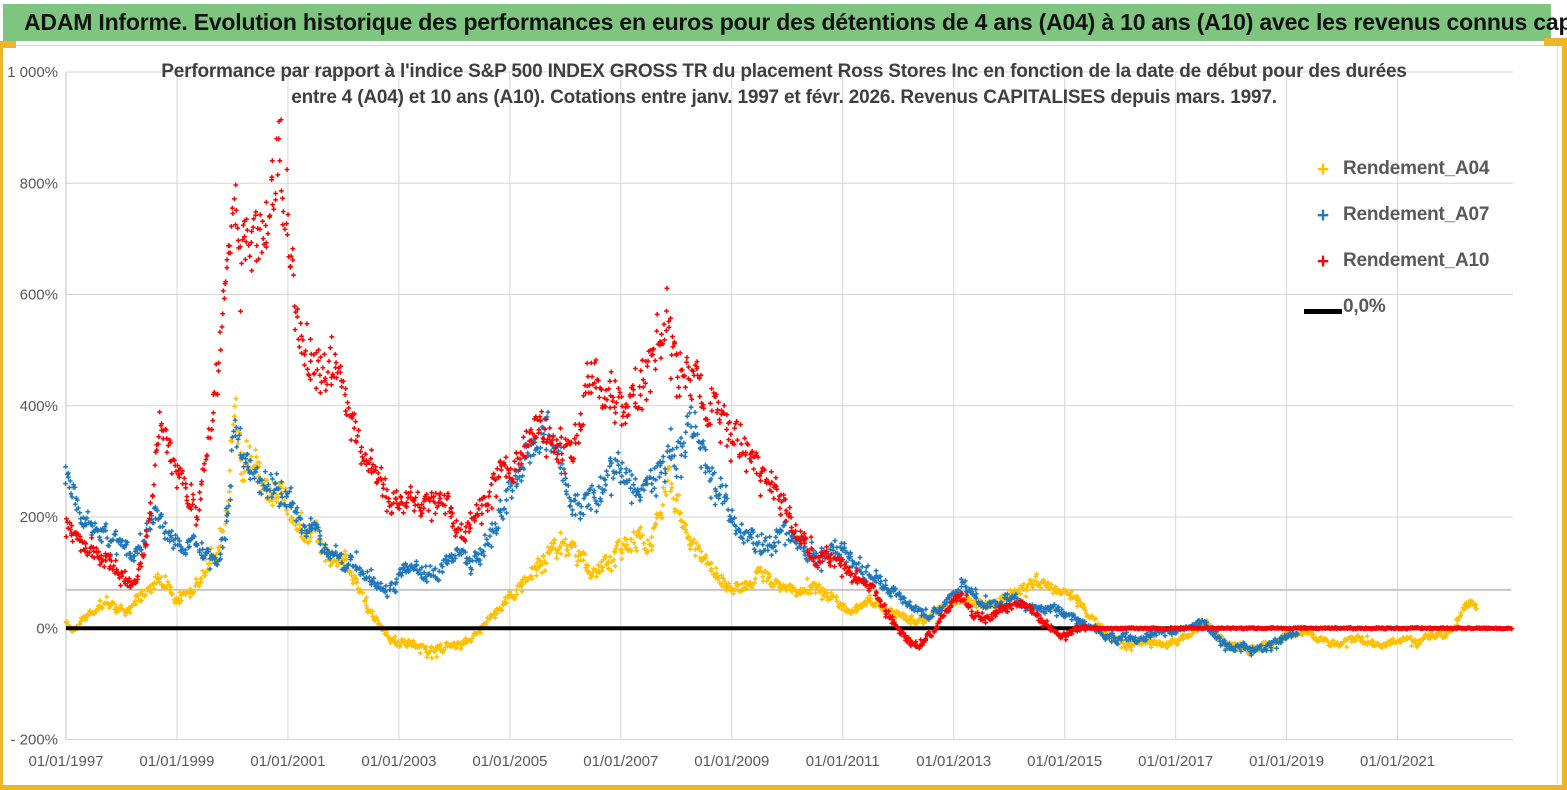  What do you see at coordinates (1416, 214) in the screenshot?
I see `legend-label: Rendement_A07` at bounding box center [1416, 214].